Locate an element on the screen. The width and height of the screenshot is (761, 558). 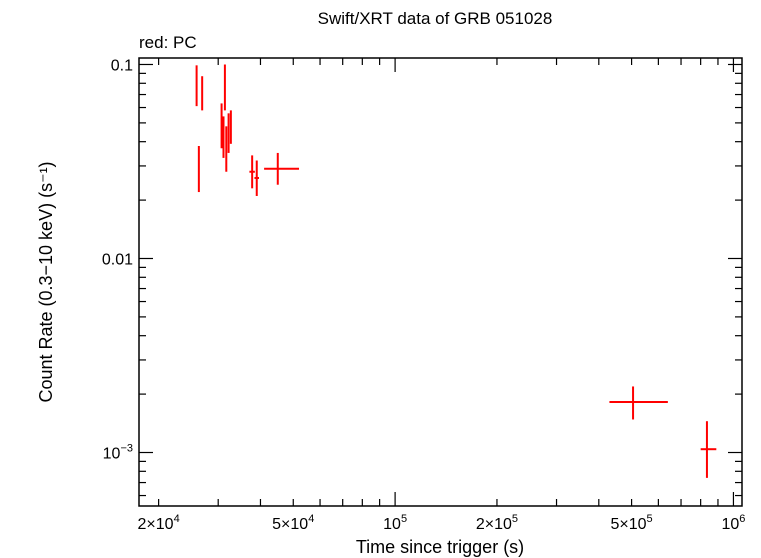
y-tick-label: 10−3 is located at coordinates (118, 453).